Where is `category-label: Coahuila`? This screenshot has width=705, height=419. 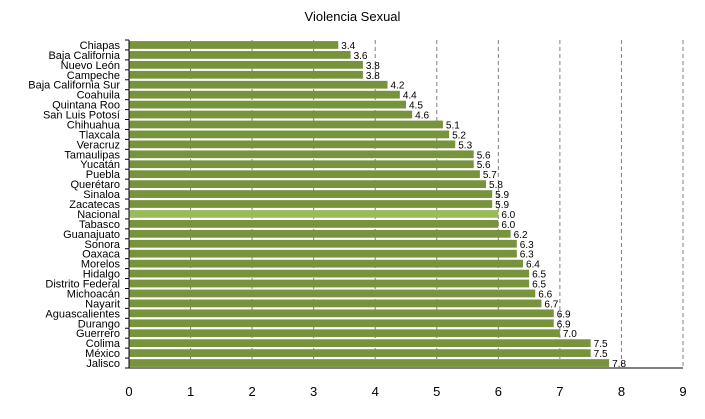
category-label: Coahuila is located at coordinates (99, 96).